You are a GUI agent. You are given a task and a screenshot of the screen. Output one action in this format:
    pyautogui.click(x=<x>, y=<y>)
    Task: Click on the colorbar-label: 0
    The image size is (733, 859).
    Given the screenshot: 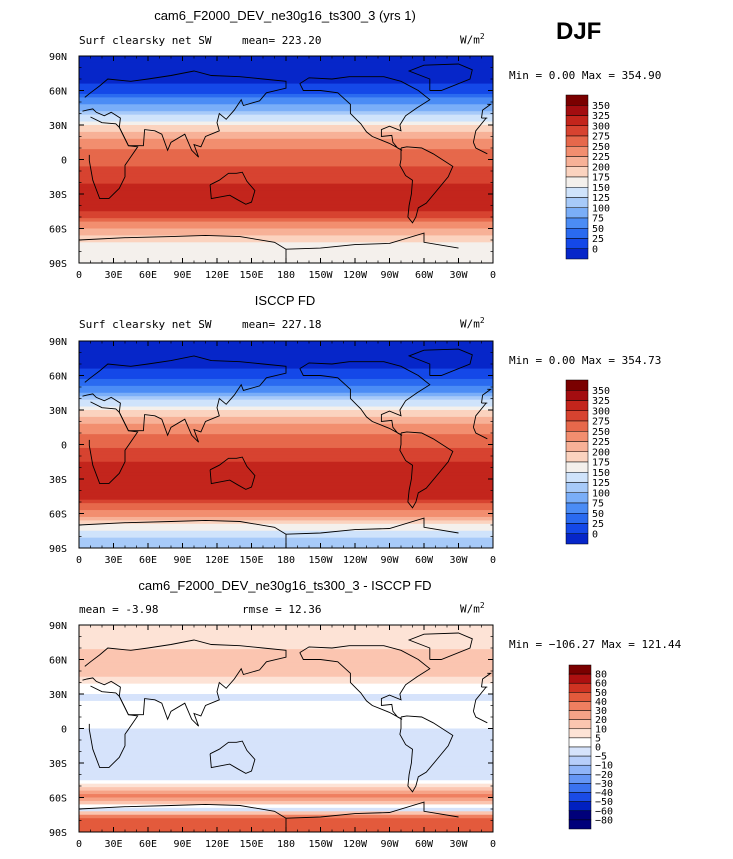 What is the action you would take?
    pyautogui.click(x=595, y=534)
    